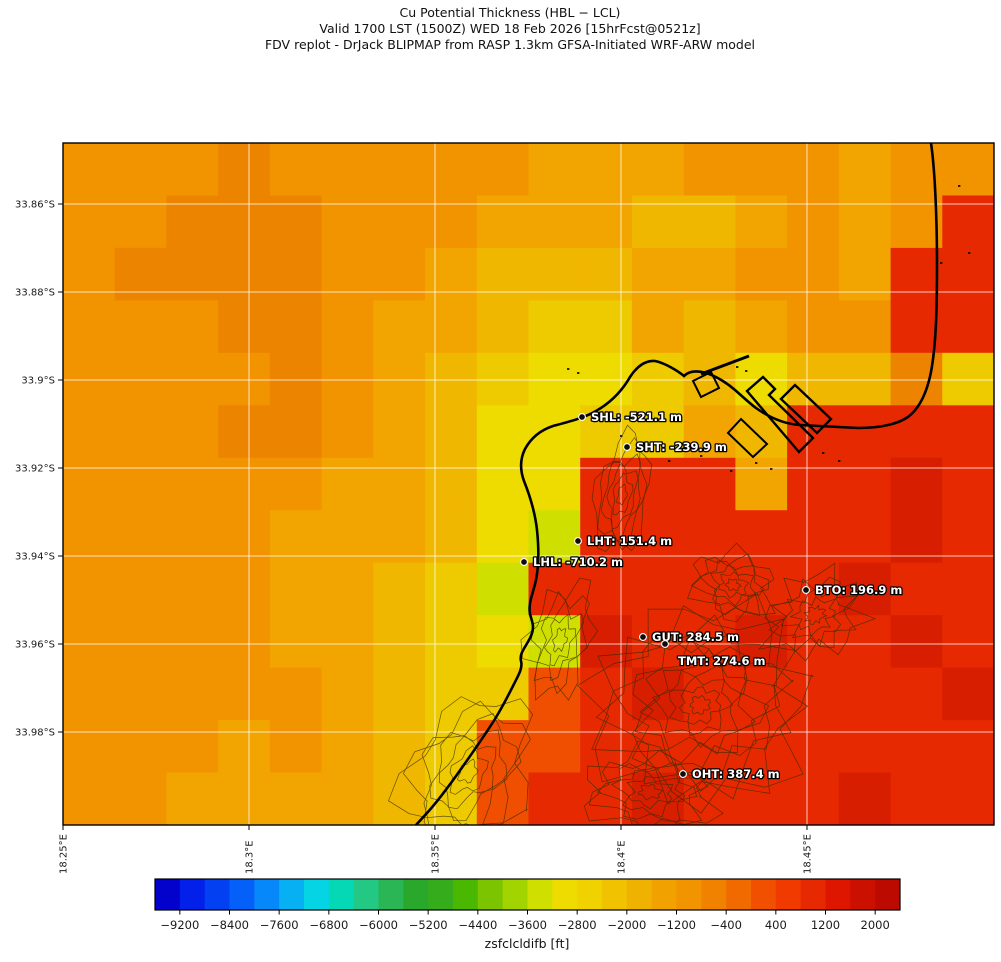 The height and width of the screenshot is (962, 1001). I want to click on colorbar-tick-label: −1200, so click(676, 925).